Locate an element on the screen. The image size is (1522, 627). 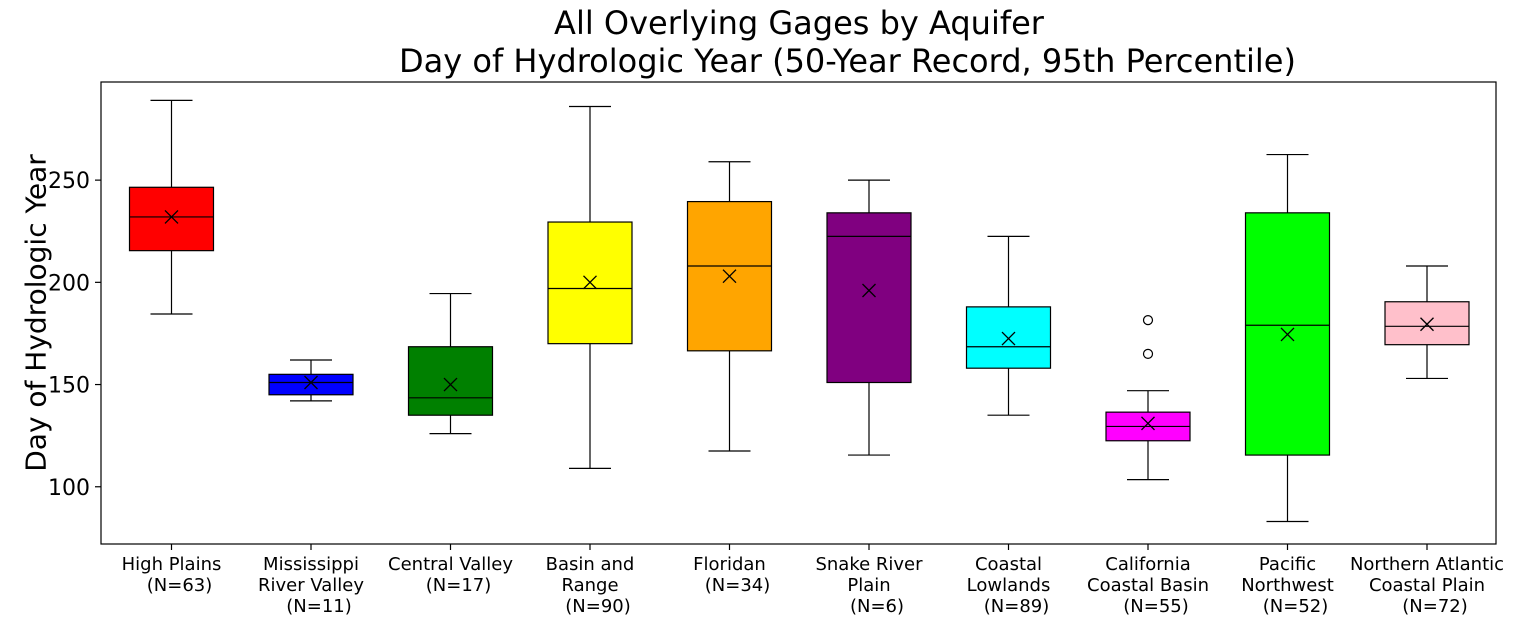
x-tick-label: Snake River Plain (N=6) is located at coordinates (869, 585).